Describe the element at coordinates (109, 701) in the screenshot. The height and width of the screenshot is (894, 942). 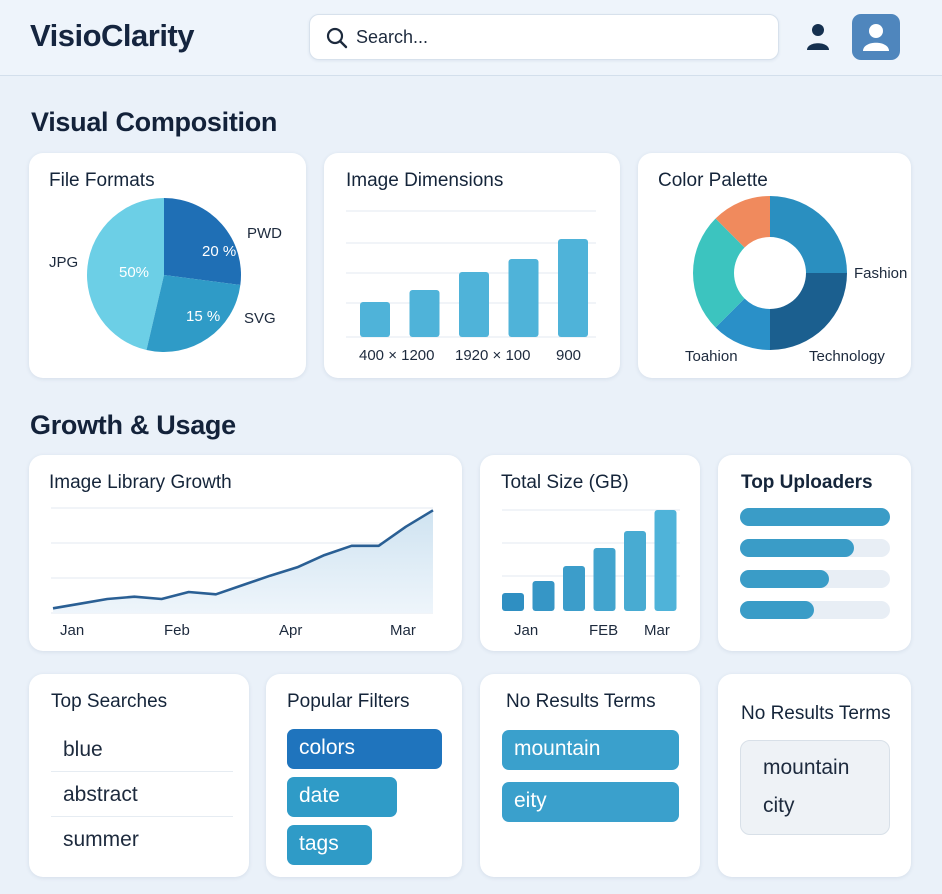
I see `card-title: Top Searches` at that location.